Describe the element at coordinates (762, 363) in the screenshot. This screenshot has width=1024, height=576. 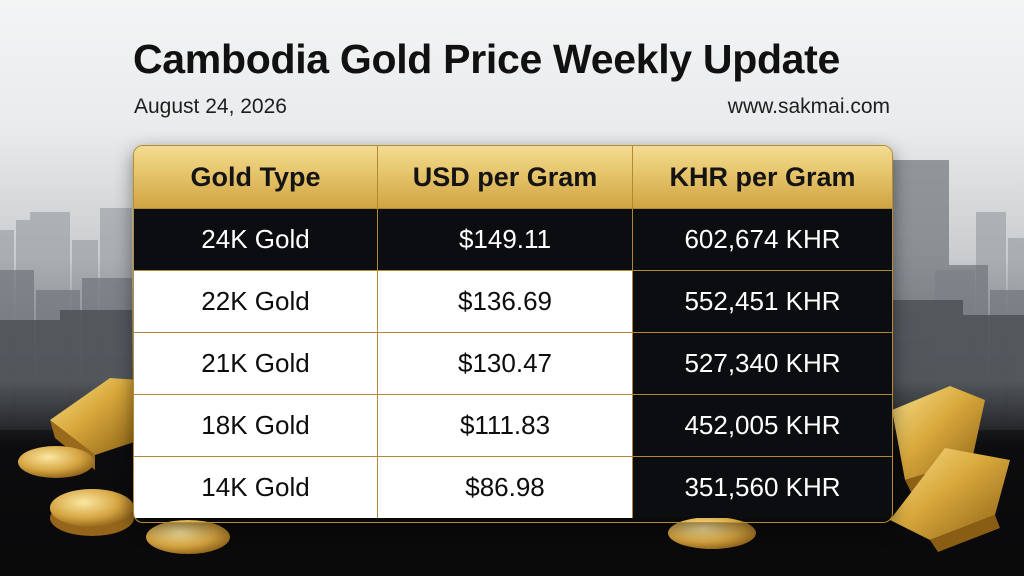
I see `khr-price-cell: 527,340 KHR` at that location.